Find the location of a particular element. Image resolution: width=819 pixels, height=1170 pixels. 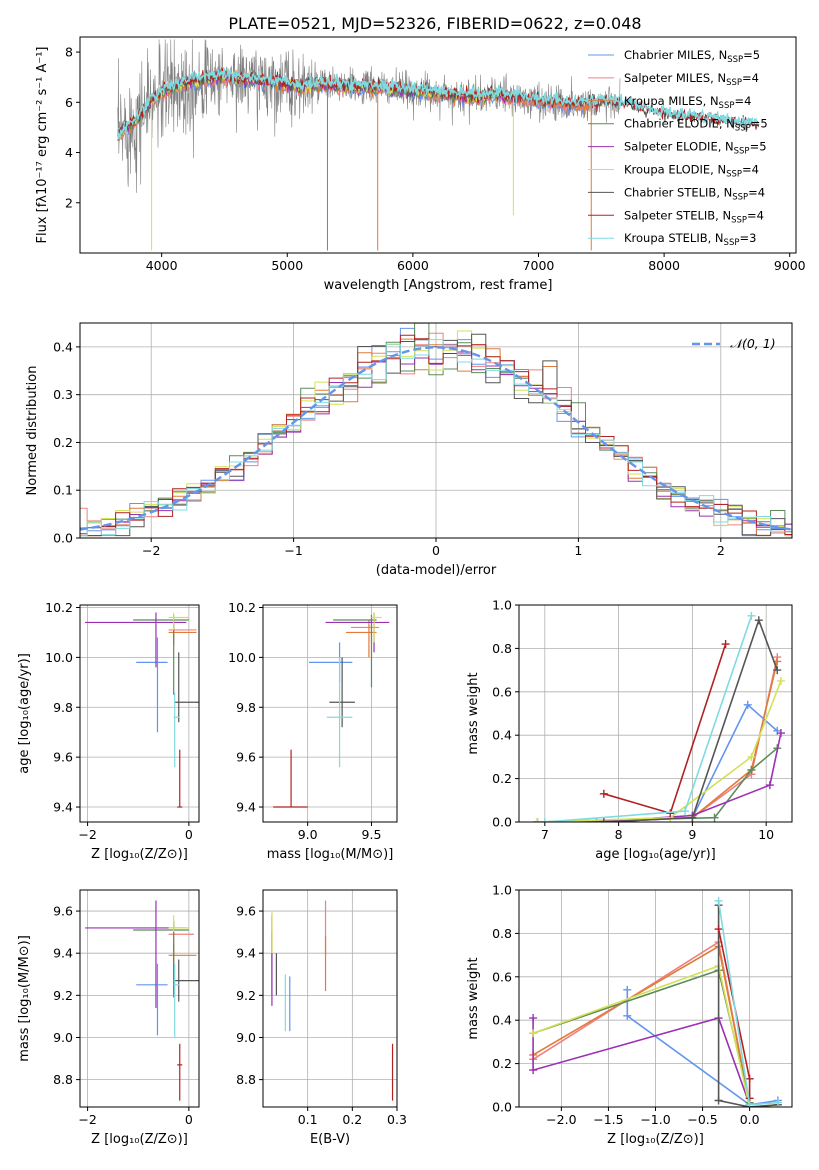

axes-age_vs_Z is located at coordinates (139, 713).